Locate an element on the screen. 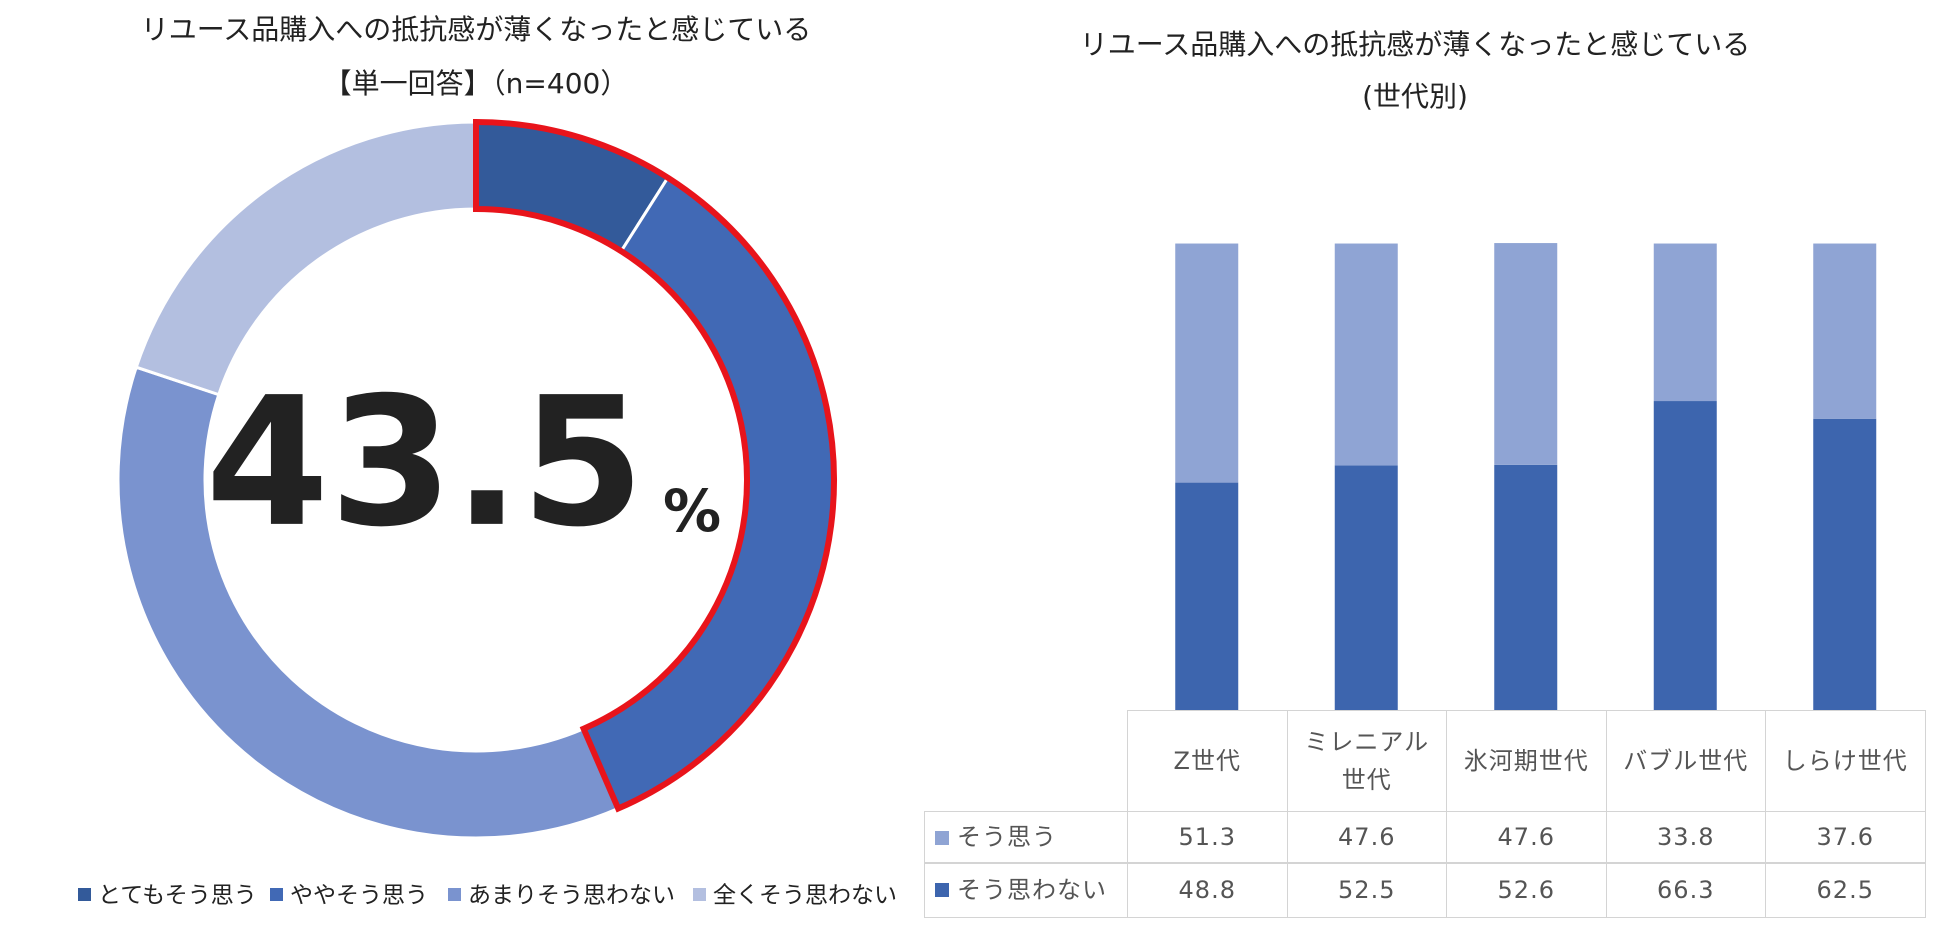 Image resolution: width=1950 pixels, height=929 pixels. table-header: バブル世代 is located at coordinates (1685, 761).